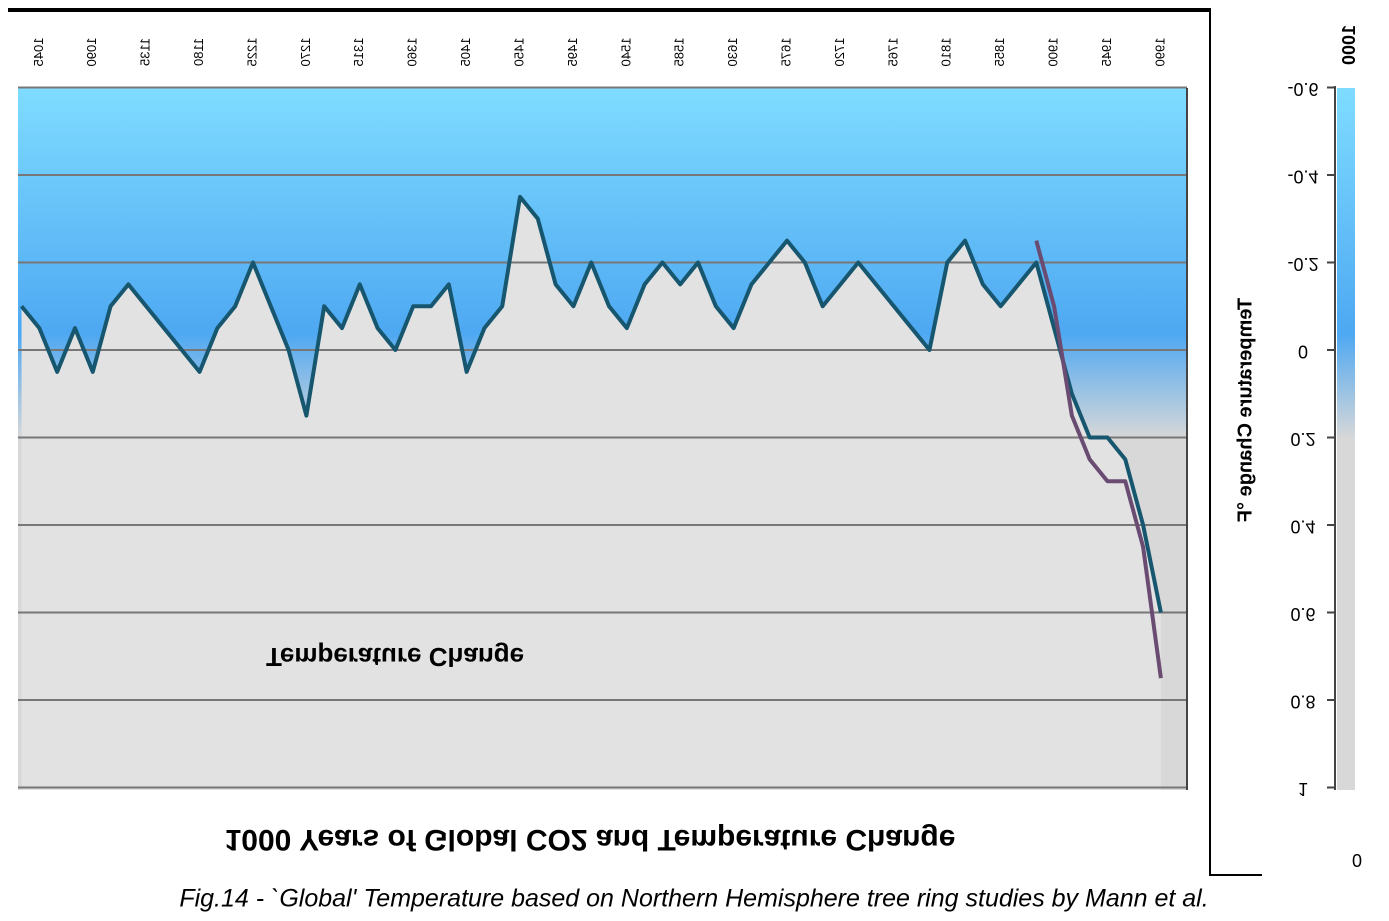  What do you see at coordinates (572, 52) in the screenshot?
I see `x-tick-label: 1495` at bounding box center [572, 52].